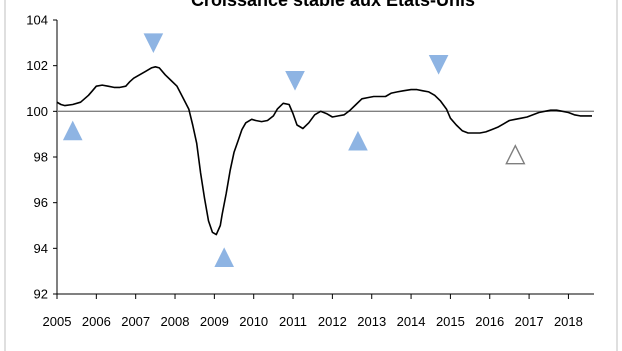 This screenshot has width=622, height=351. I want to click on y-tick-label: 102, so click(37, 65).